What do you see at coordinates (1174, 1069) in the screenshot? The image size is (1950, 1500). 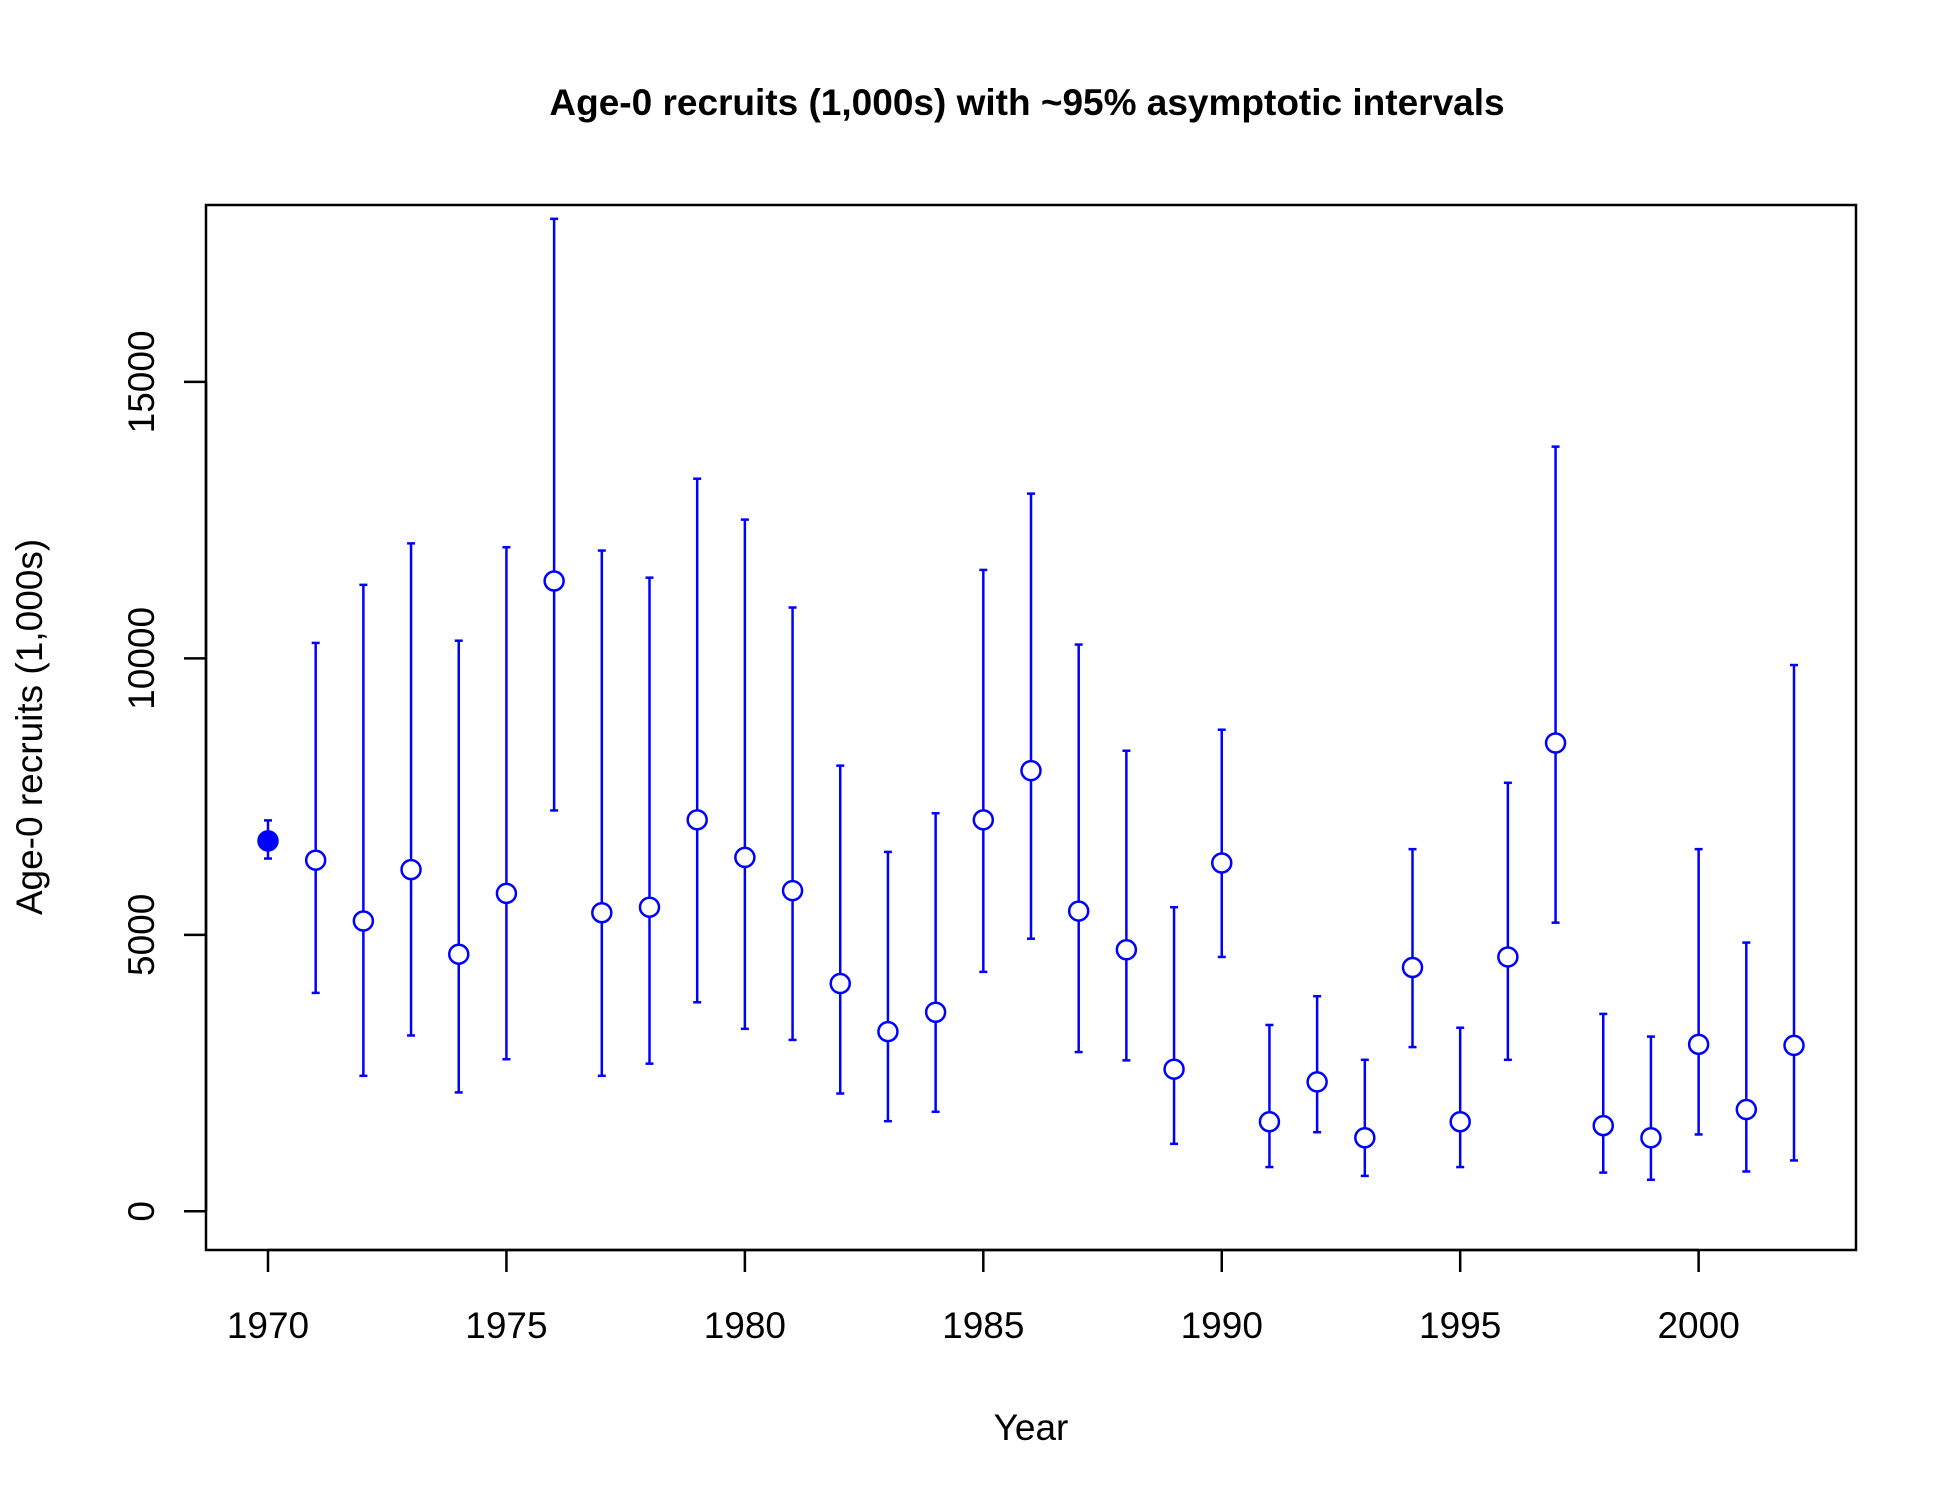 I see `point-1989` at bounding box center [1174, 1069].